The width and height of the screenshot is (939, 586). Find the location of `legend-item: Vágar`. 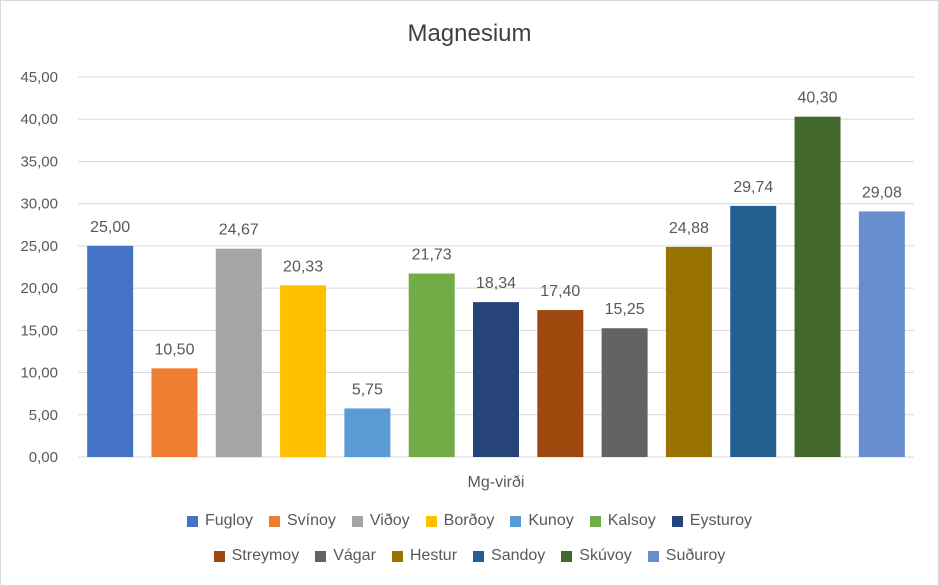

legend-item: Vágar is located at coordinates (345, 556).